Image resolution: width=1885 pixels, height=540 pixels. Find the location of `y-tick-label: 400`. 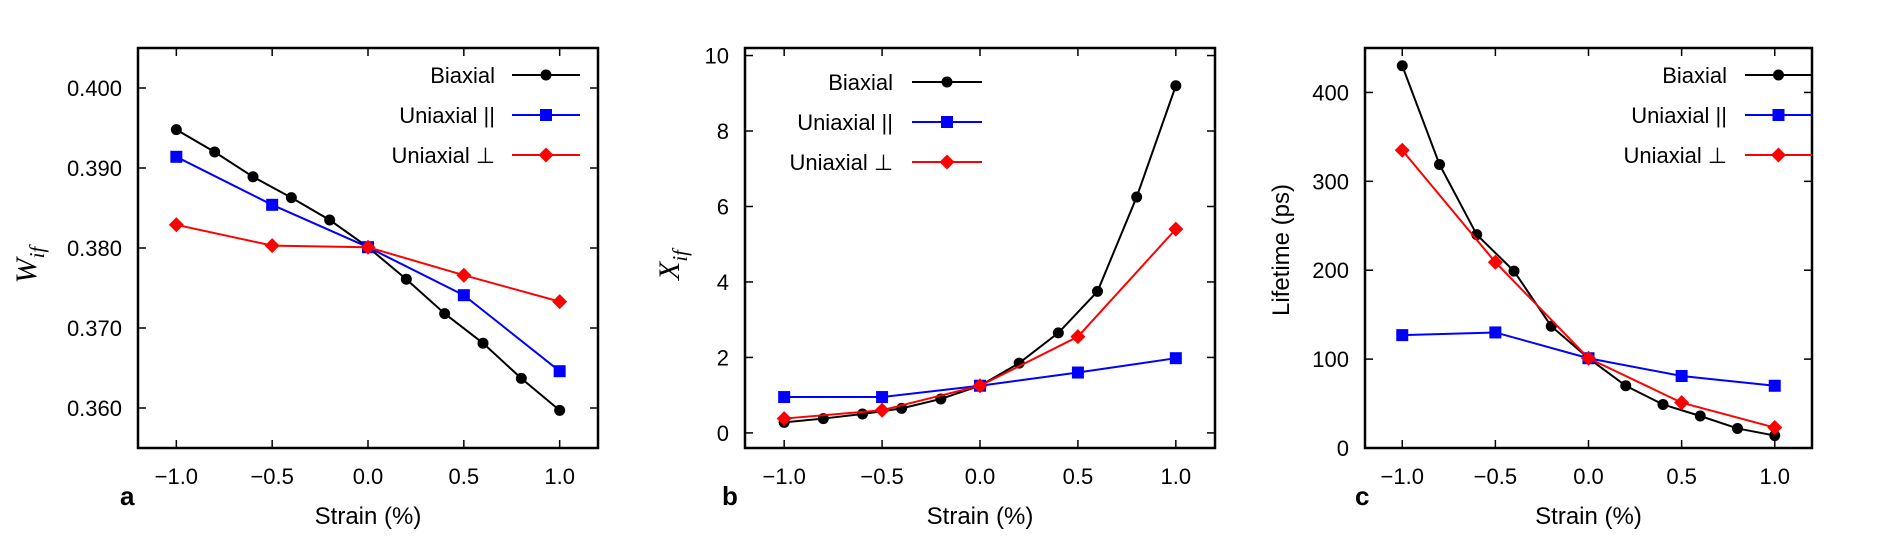

y-tick-label: 400 is located at coordinates (1330, 92).